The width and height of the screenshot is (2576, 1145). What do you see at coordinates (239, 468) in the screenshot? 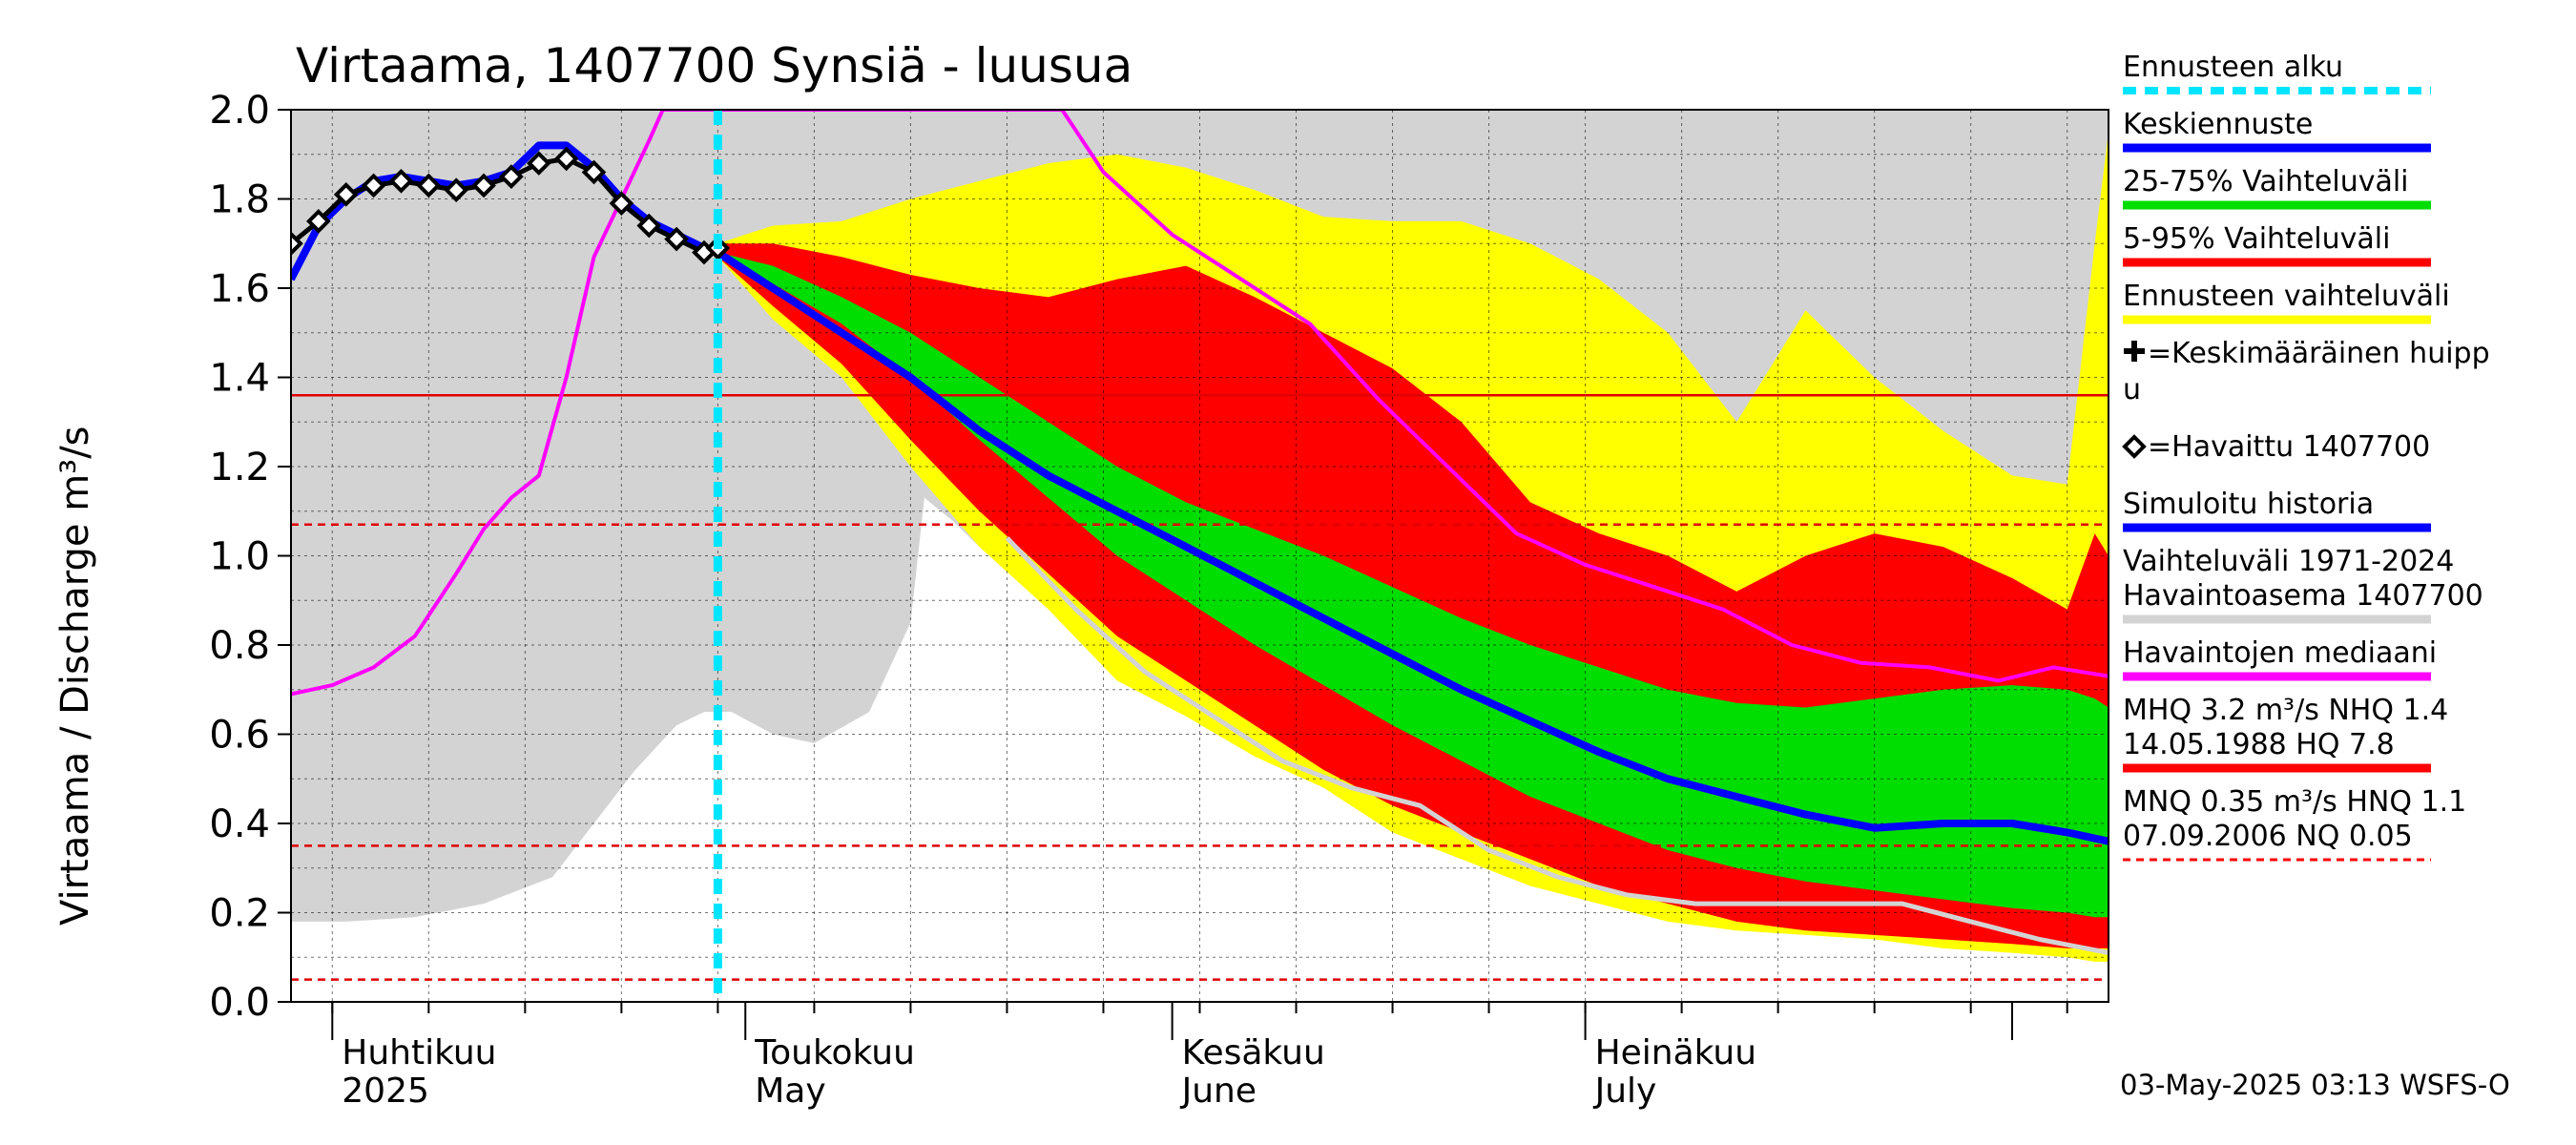
I see `y-tick-label: 1.2` at bounding box center [239, 468].